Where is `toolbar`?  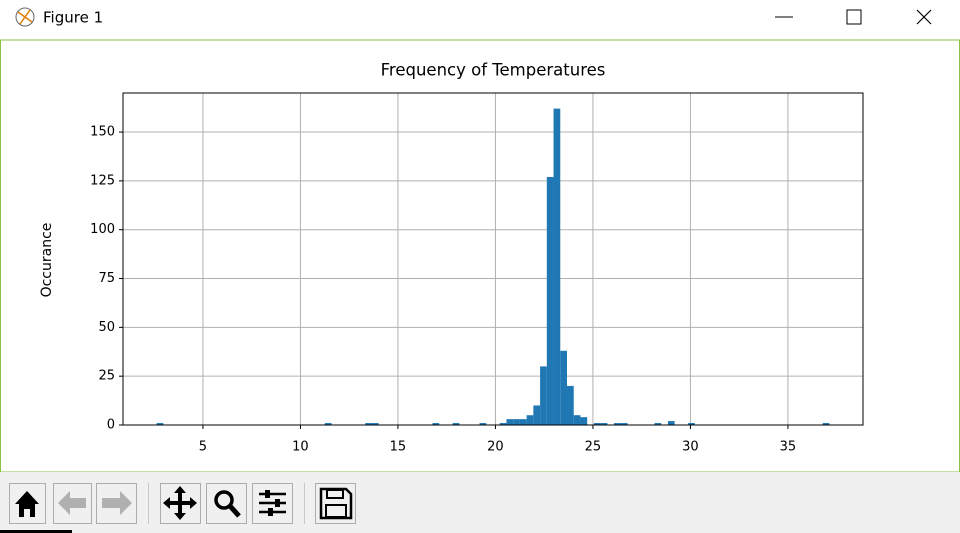 toolbar is located at coordinates (480, 502).